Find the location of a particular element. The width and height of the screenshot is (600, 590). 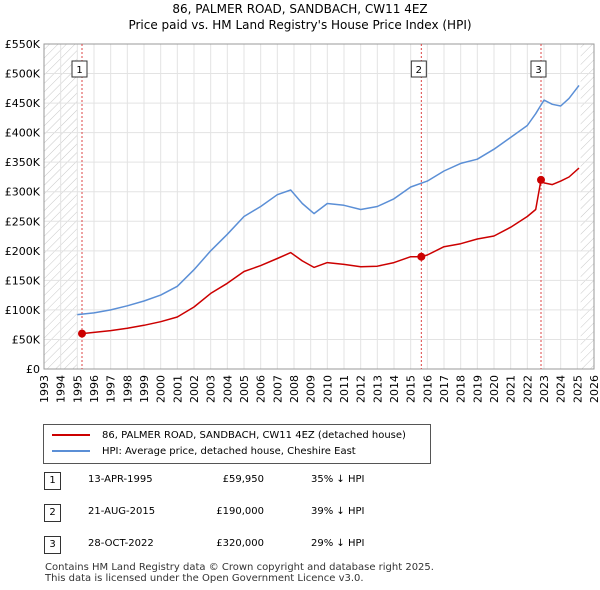

x-tick-label: 2003 is located at coordinates (211, 389).